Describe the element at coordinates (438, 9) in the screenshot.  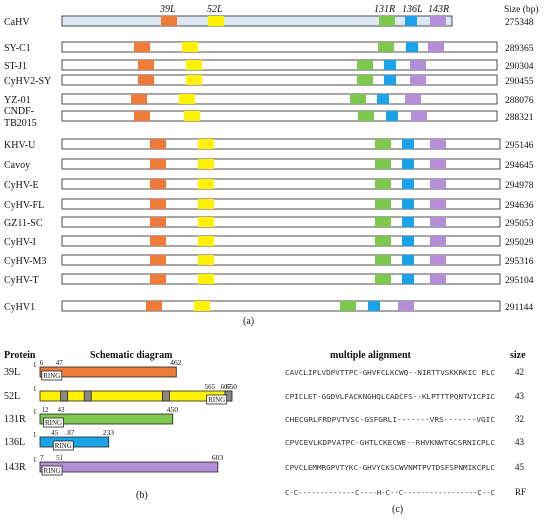
I see `gene-label-143r: 143R` at that location.